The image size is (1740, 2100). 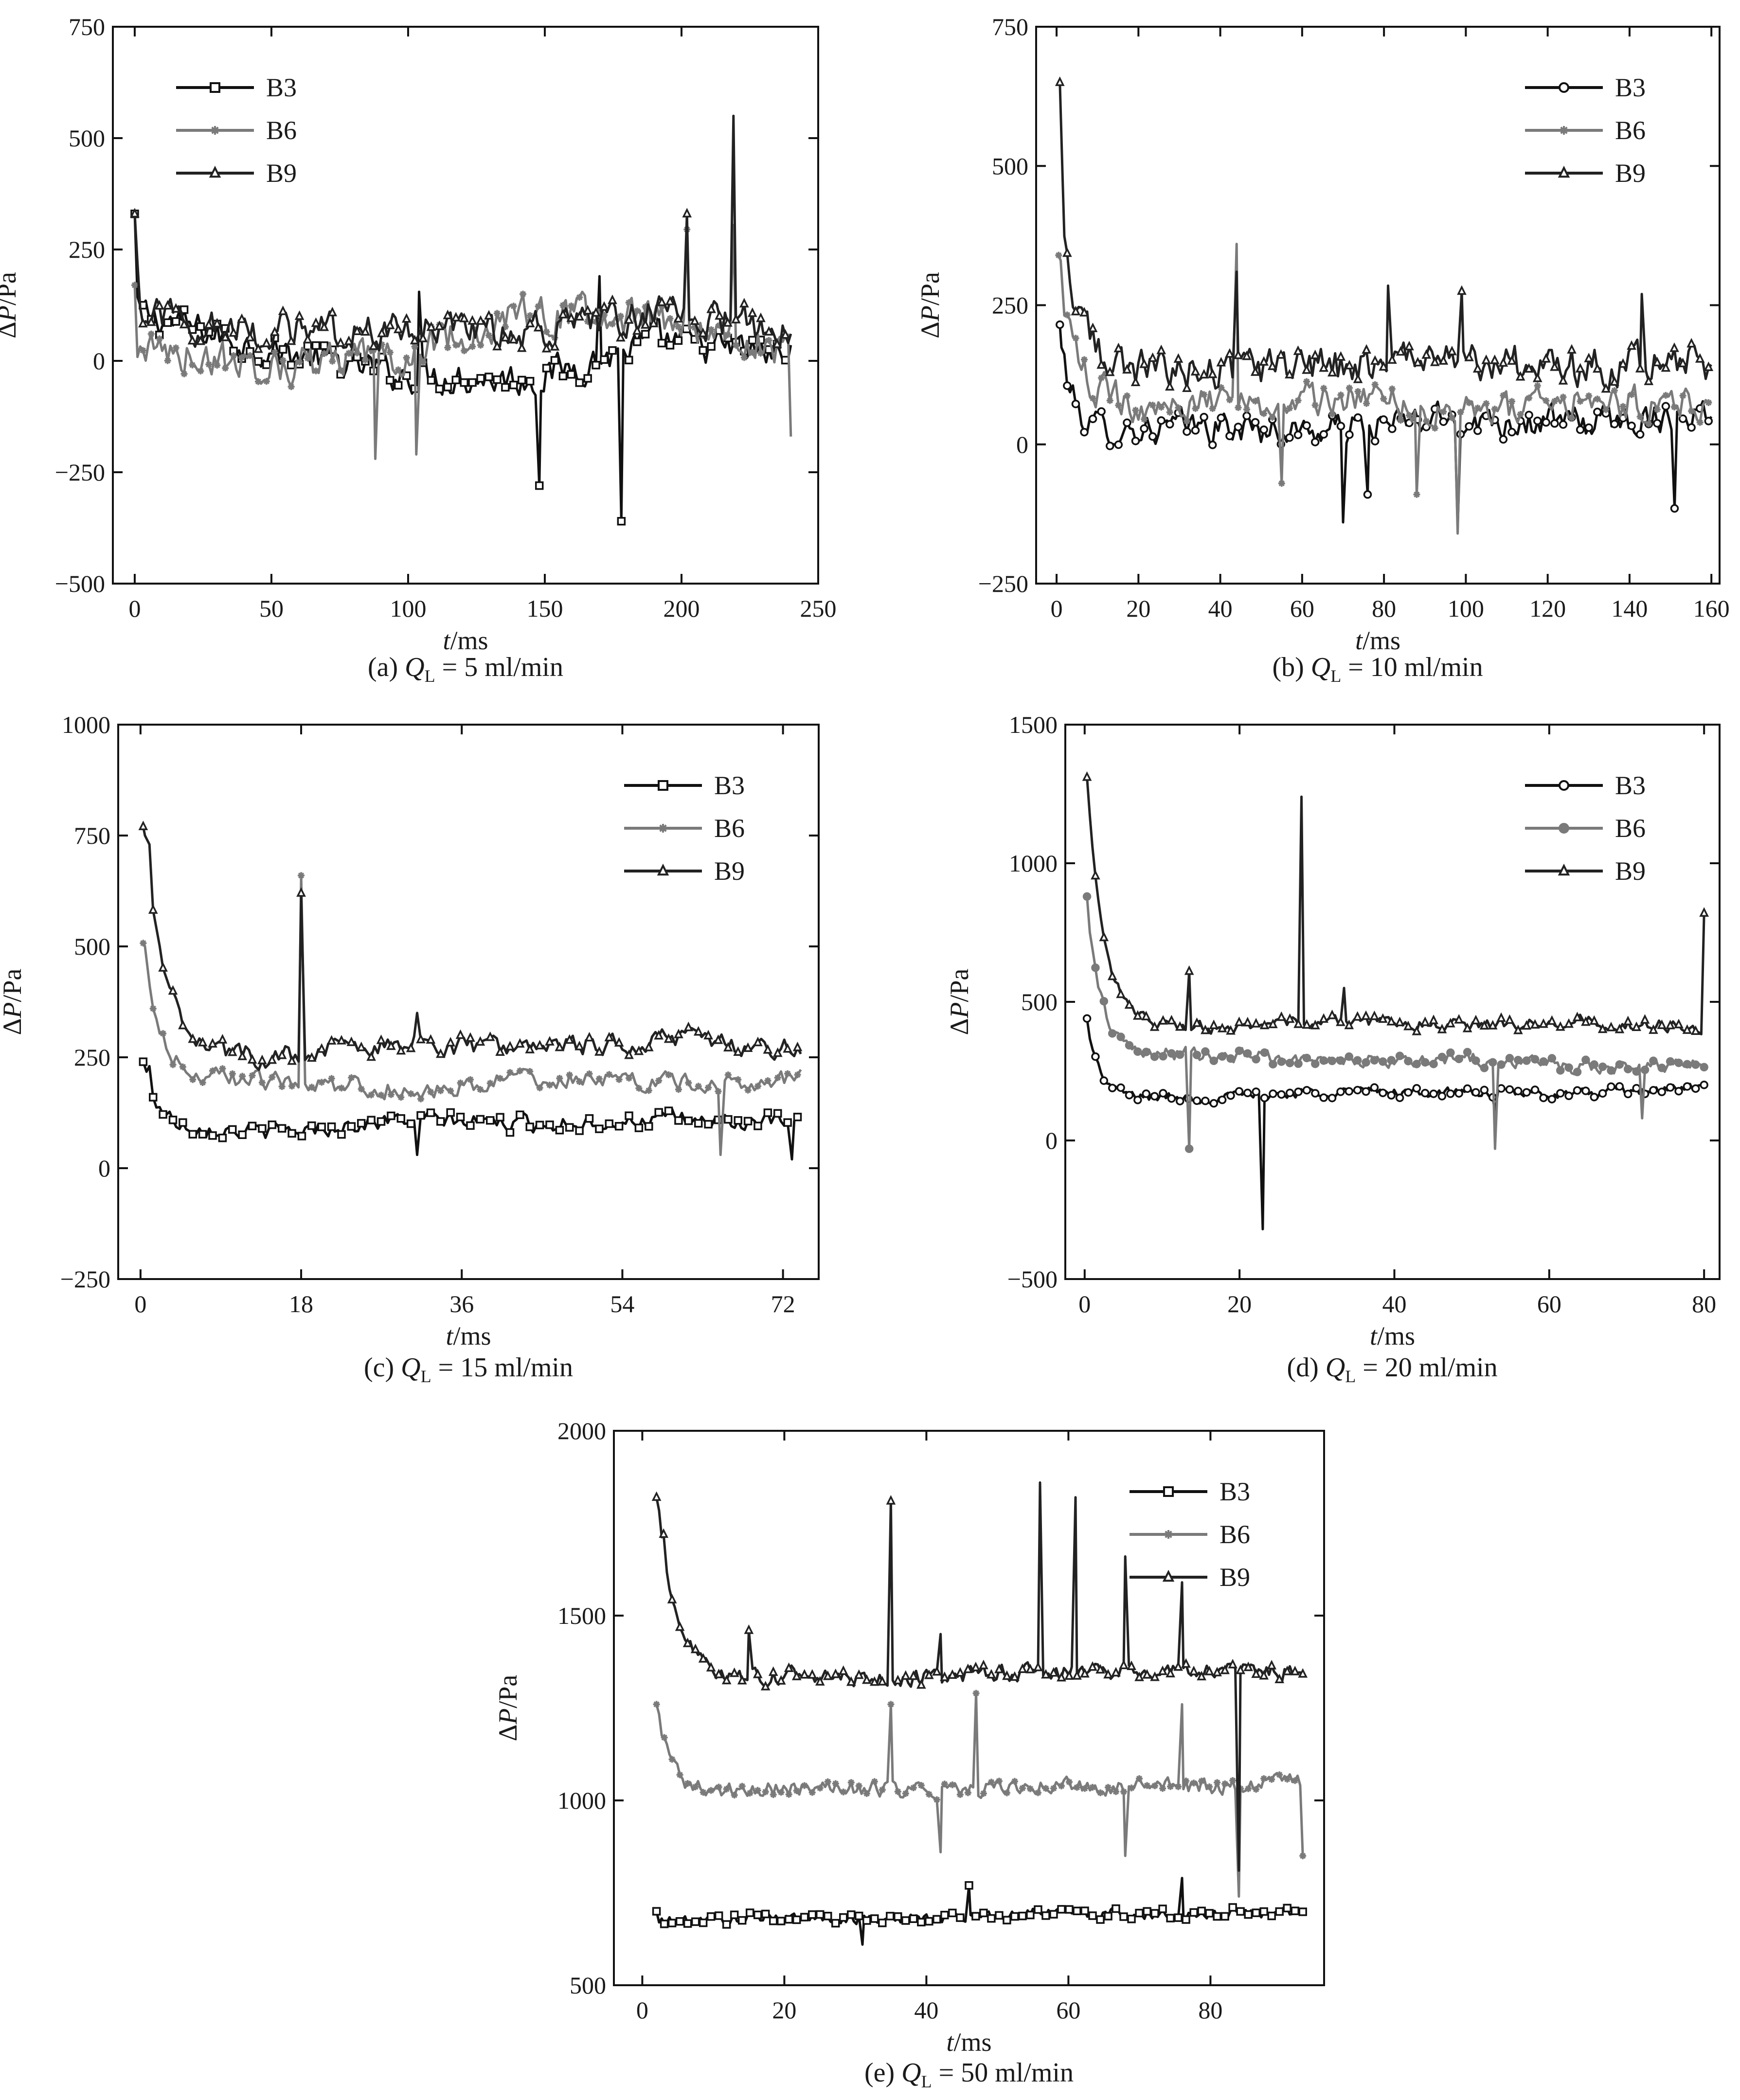 I want to click on series-markers-b6, so click(x=980, y=1775).